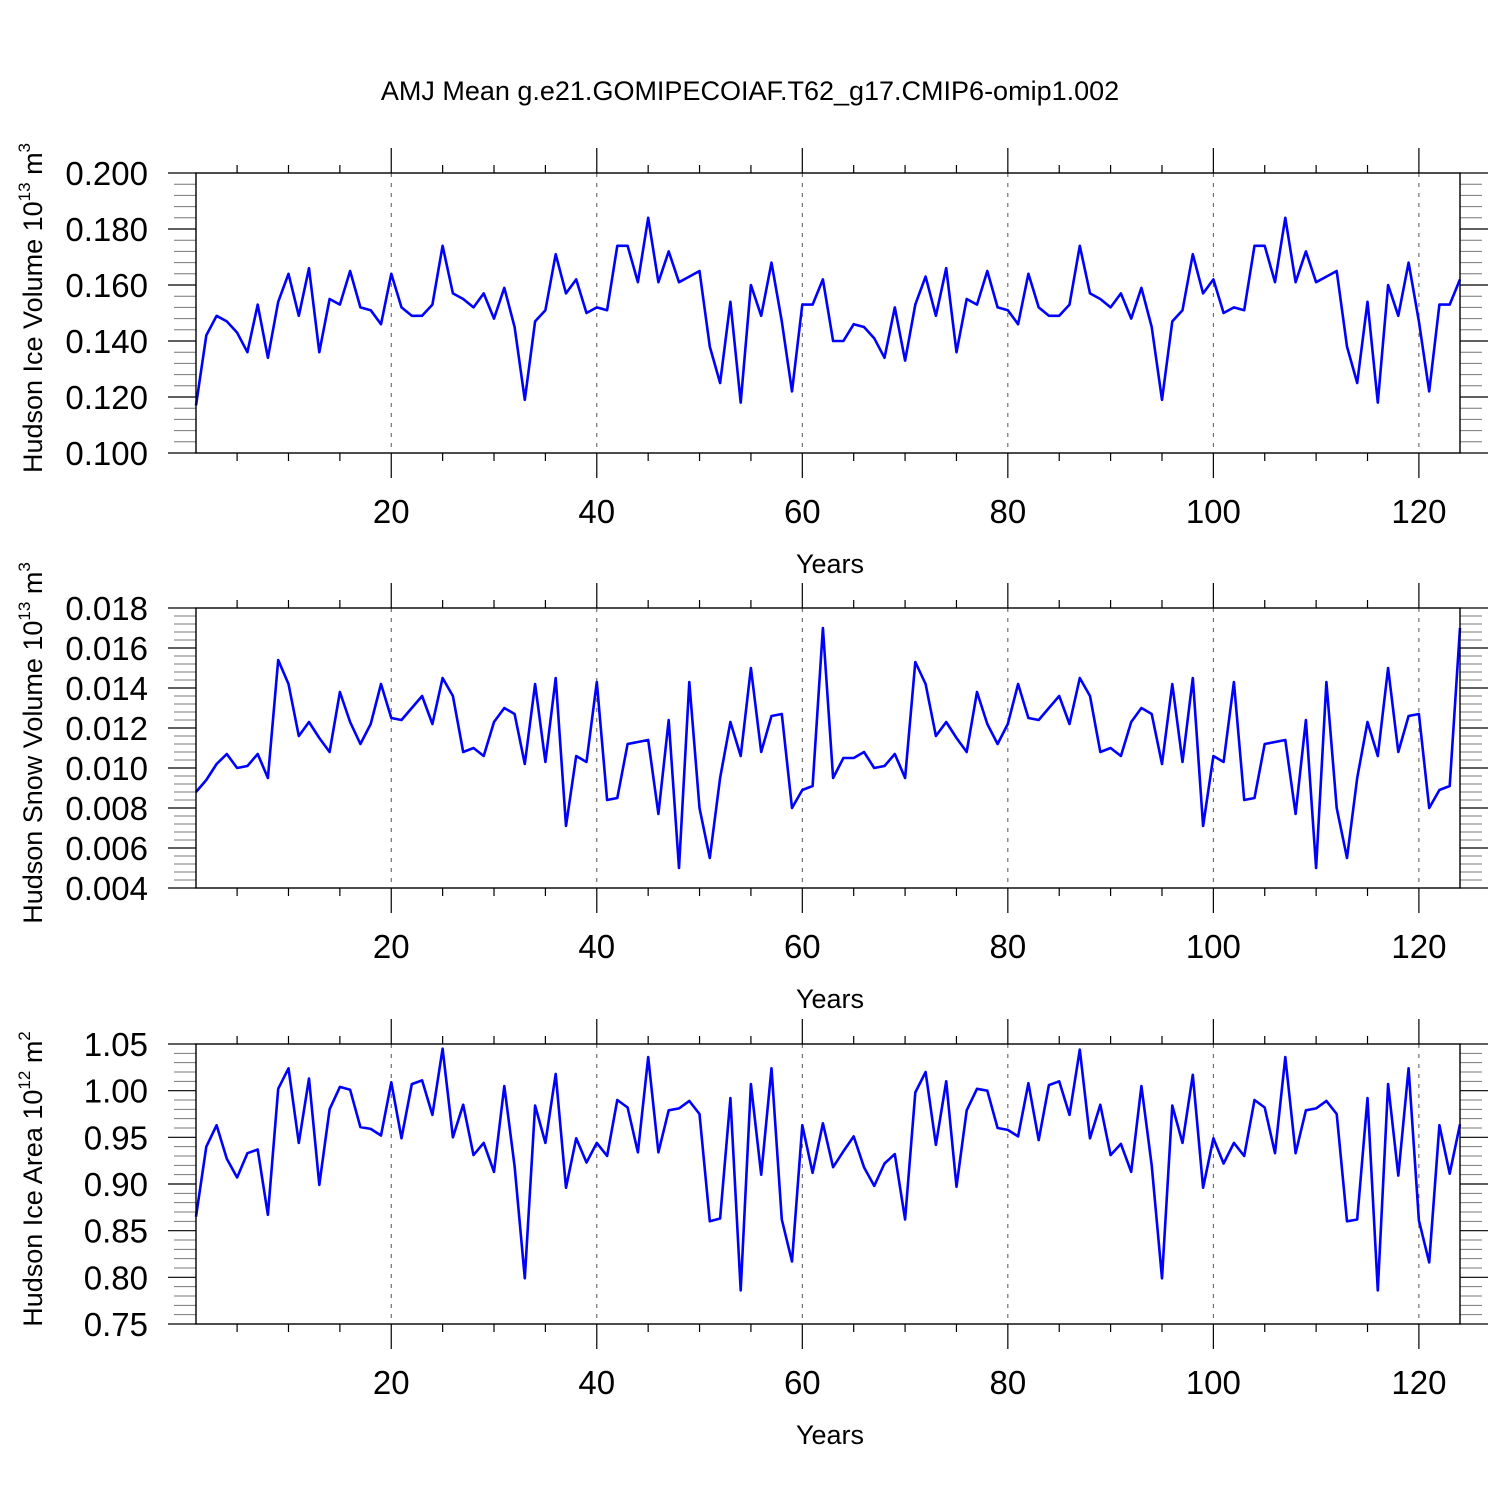 Image resolution: width=1500 pixels, height=1500 pixels. I want to click on y-tick-label: 0.200, so click(106, 173).